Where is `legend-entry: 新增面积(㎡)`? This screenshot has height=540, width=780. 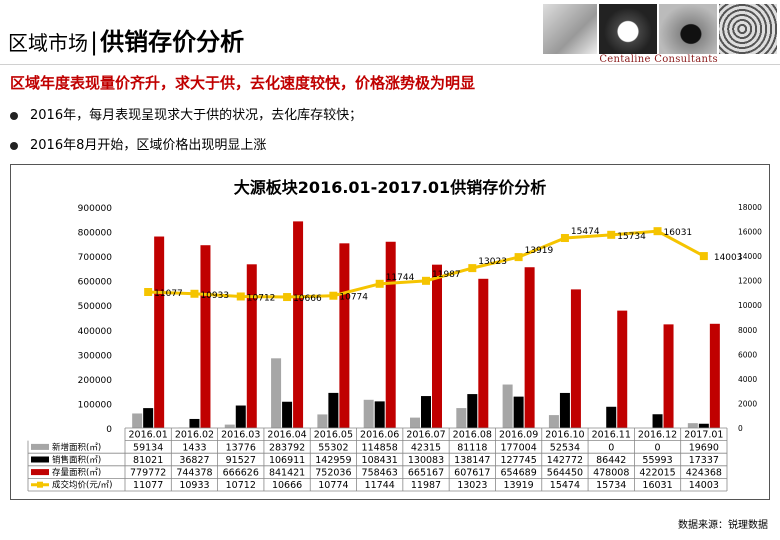 legend-entry: 新增面积(㎡) is located at coordinates (76, 447).